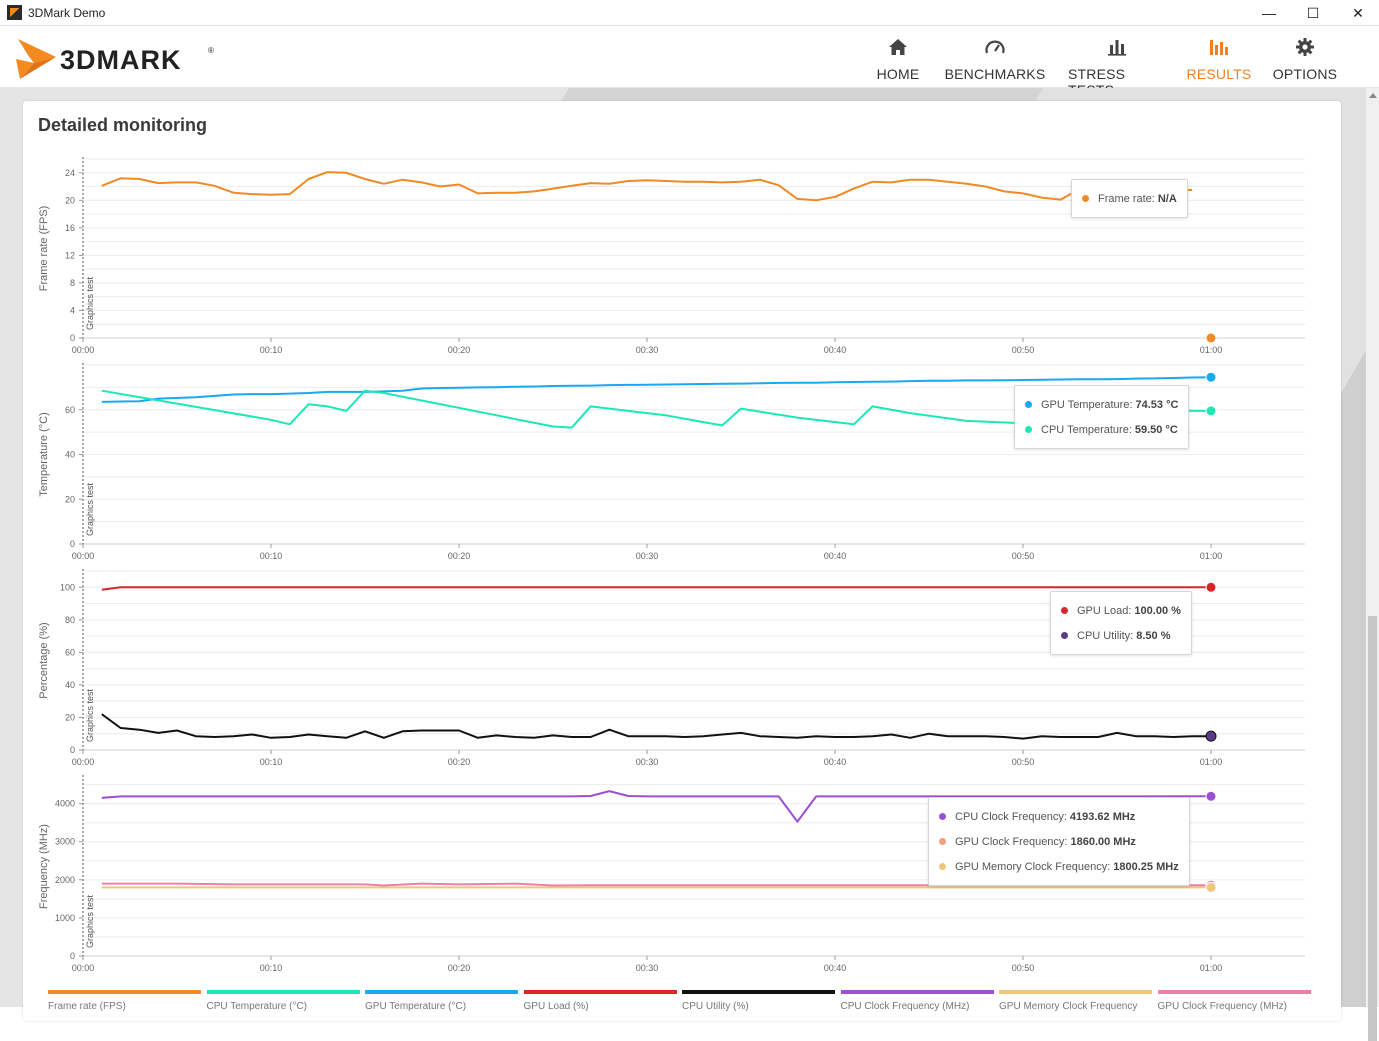 Image resolution: width=1379 pixels, height=1041 pixels. What do you see at coordinates (67, 13) in the screenshot?
I see `window-title: 3DMark Demo` at bounding box center [67, 13].